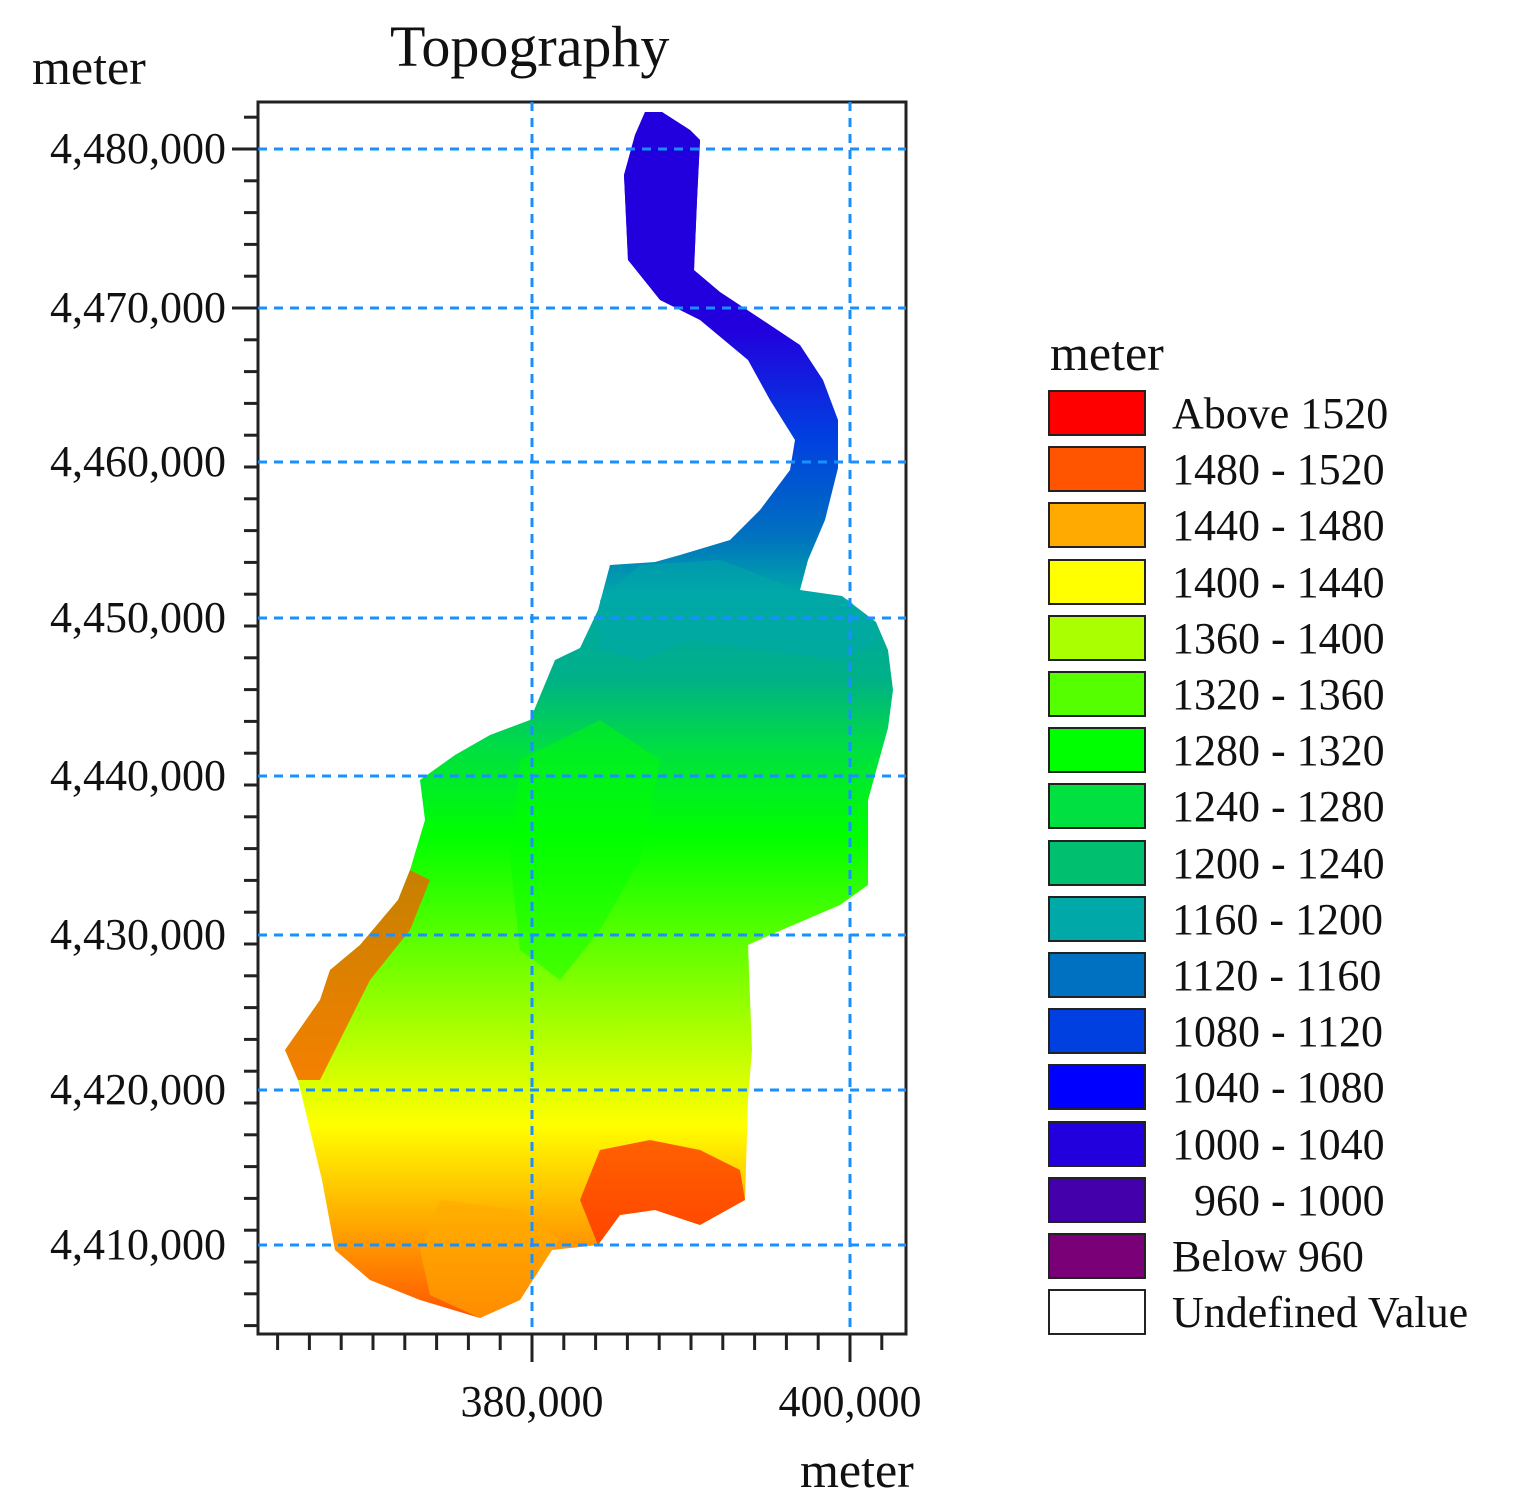 The width and height of the screenshot is (1526, 1505). I want to click on red-ridge-south, so click(662, 1192).